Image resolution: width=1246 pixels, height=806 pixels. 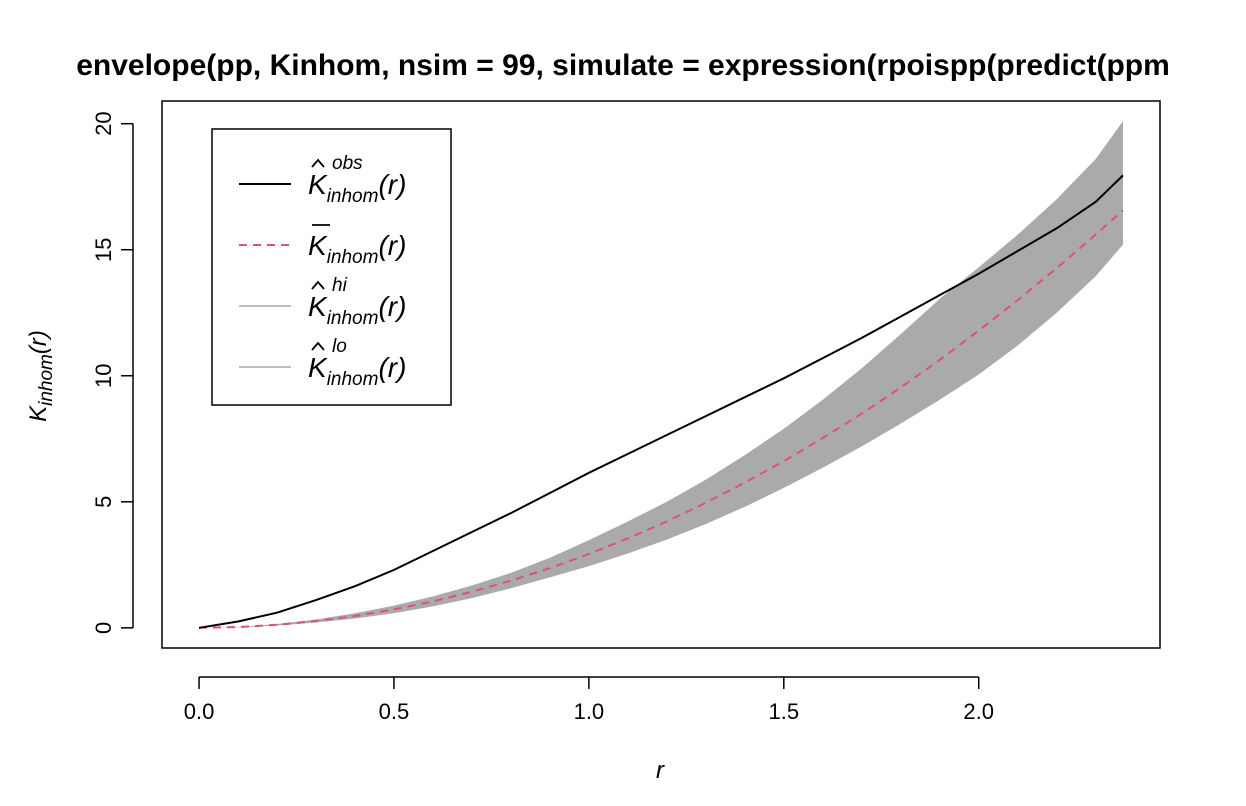 What do you see at coordinates (103, 628) in the screenshot?
I see `y-tick-label: 0` at bounding box center [103, 628].